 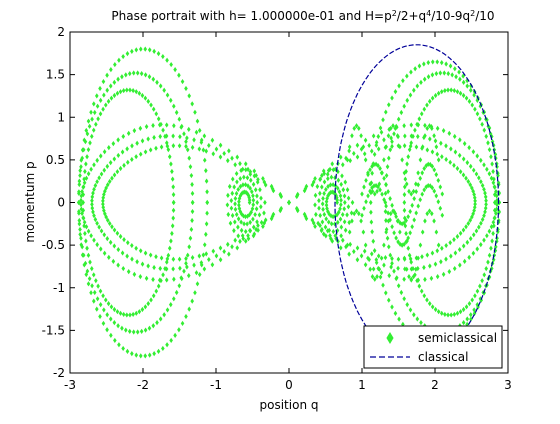 I want to click on legend-diamond-marker, so click(x=390, y=338).